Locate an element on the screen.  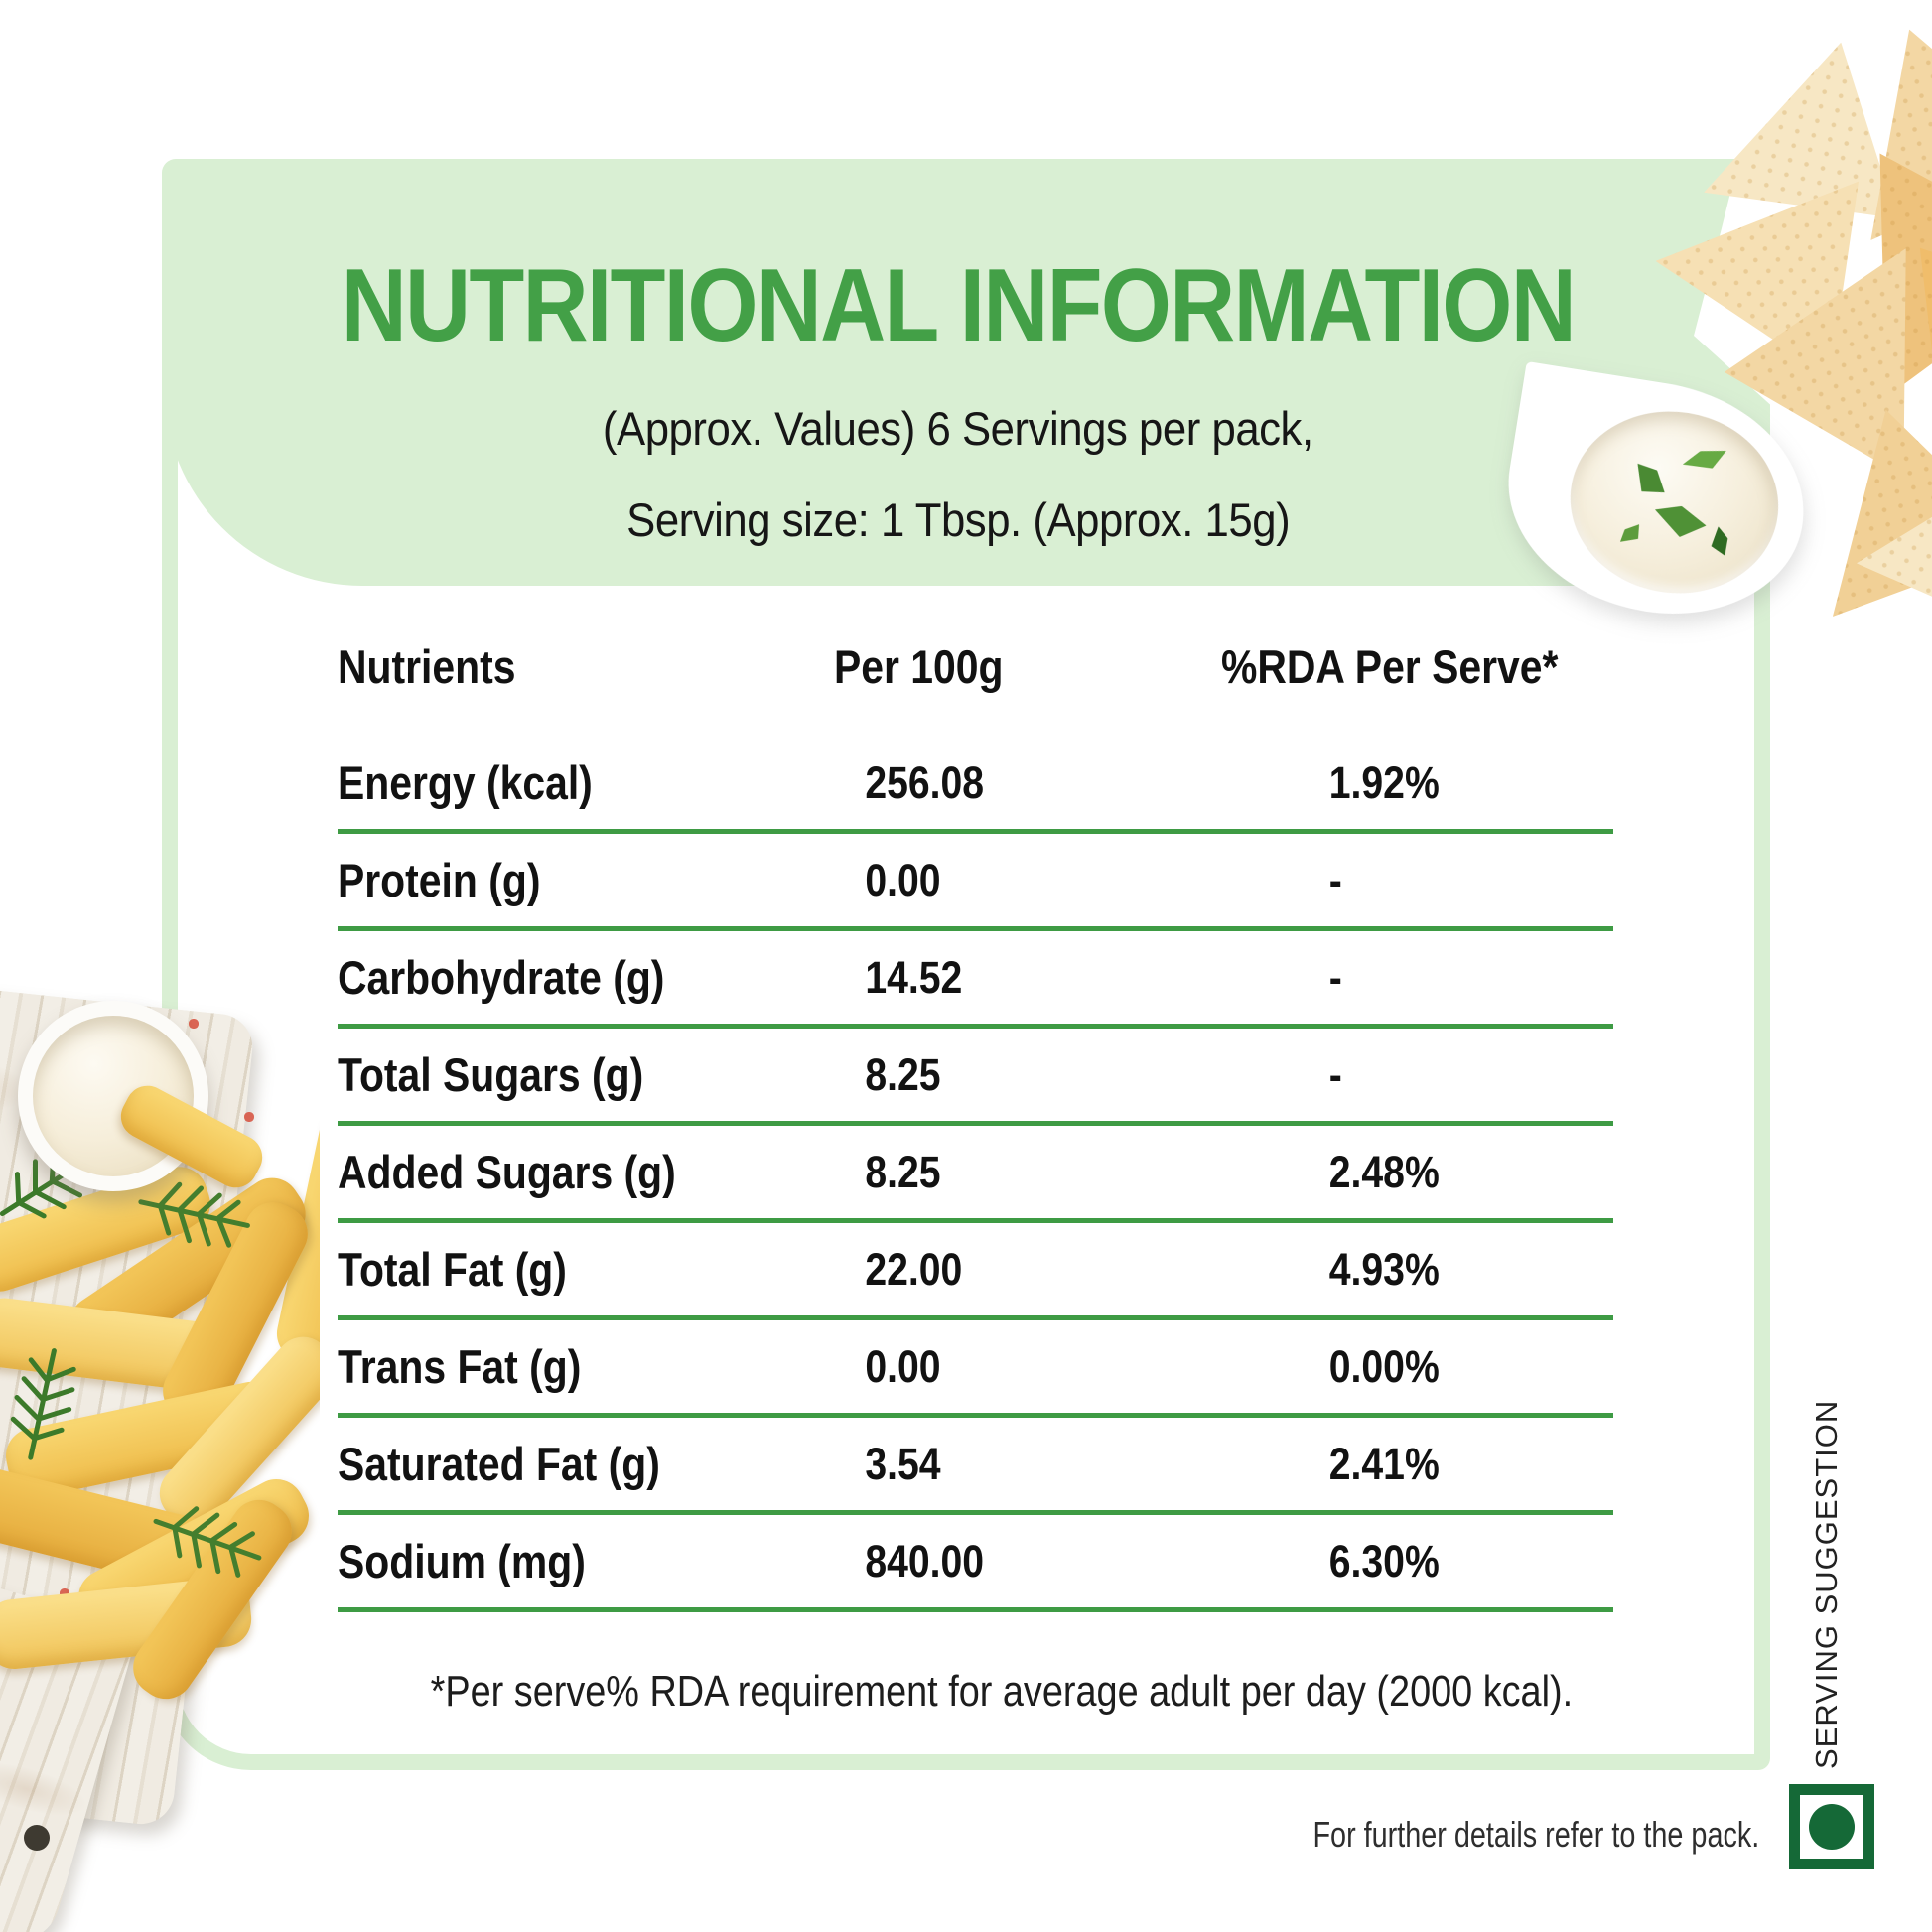
vegetarian-mark-icon is located at coordinates (1831, 1827).